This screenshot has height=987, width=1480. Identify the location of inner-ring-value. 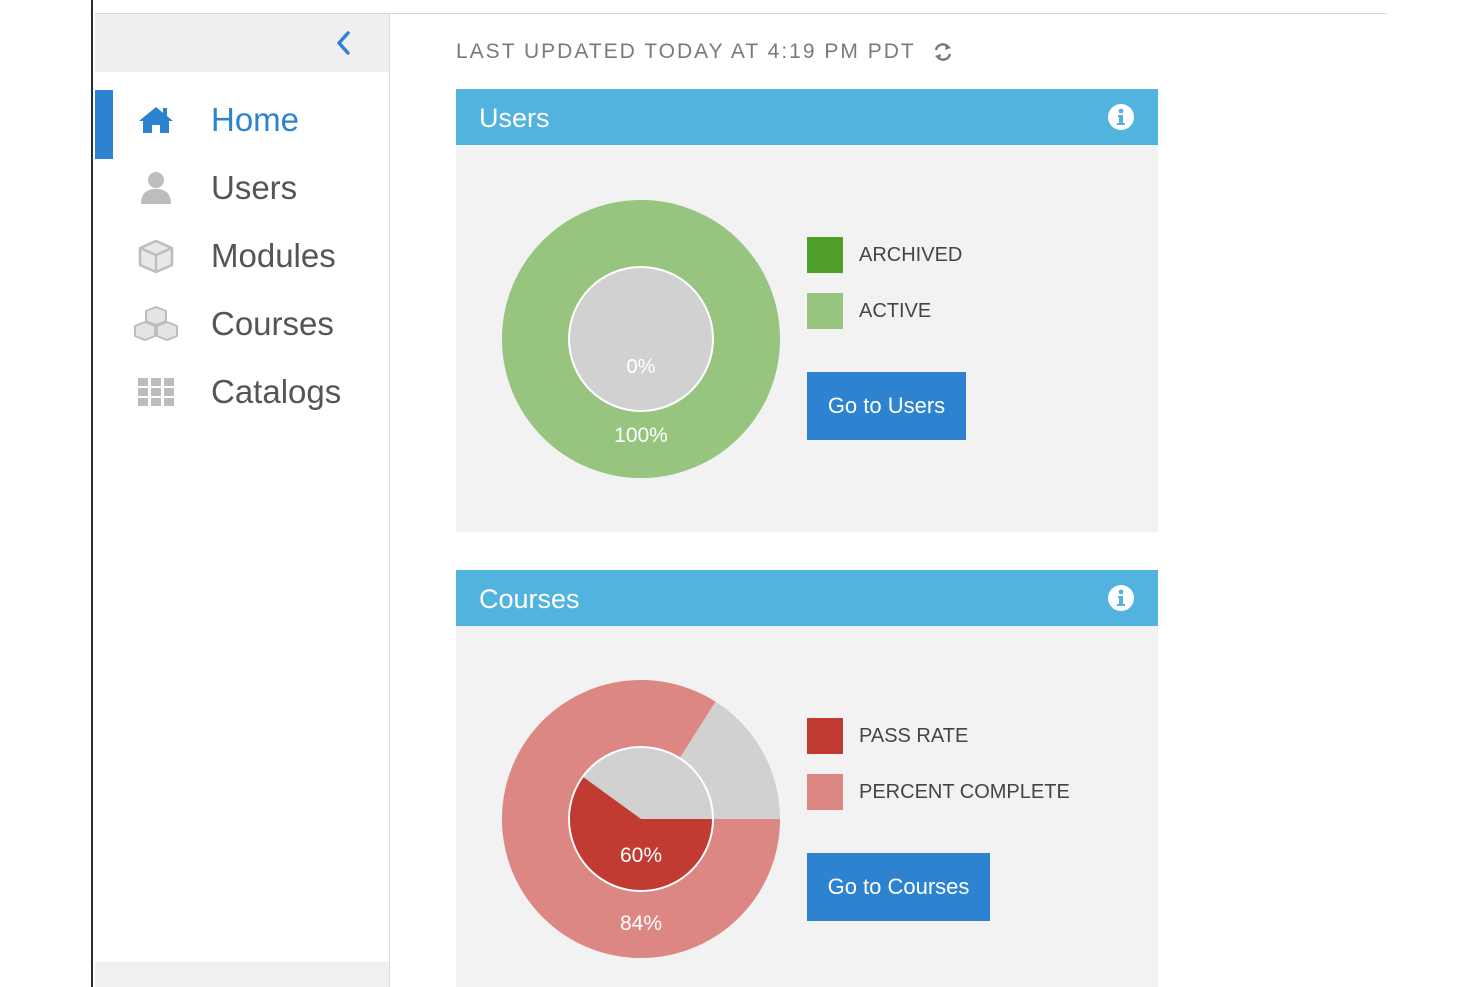
(641, 833).